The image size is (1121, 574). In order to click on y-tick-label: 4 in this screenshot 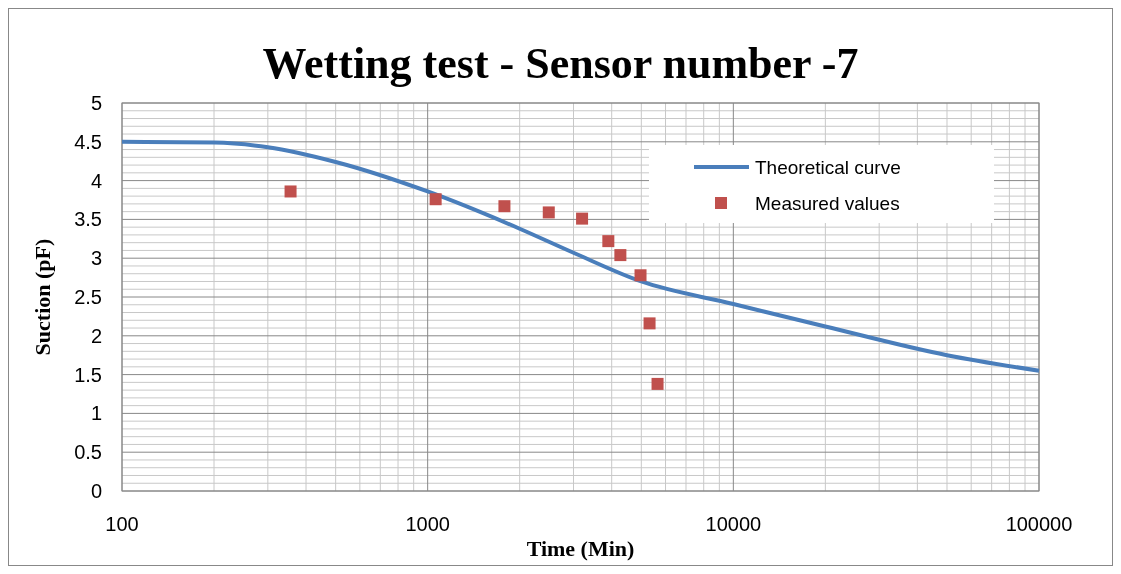, I will do `click(96, 180)`.